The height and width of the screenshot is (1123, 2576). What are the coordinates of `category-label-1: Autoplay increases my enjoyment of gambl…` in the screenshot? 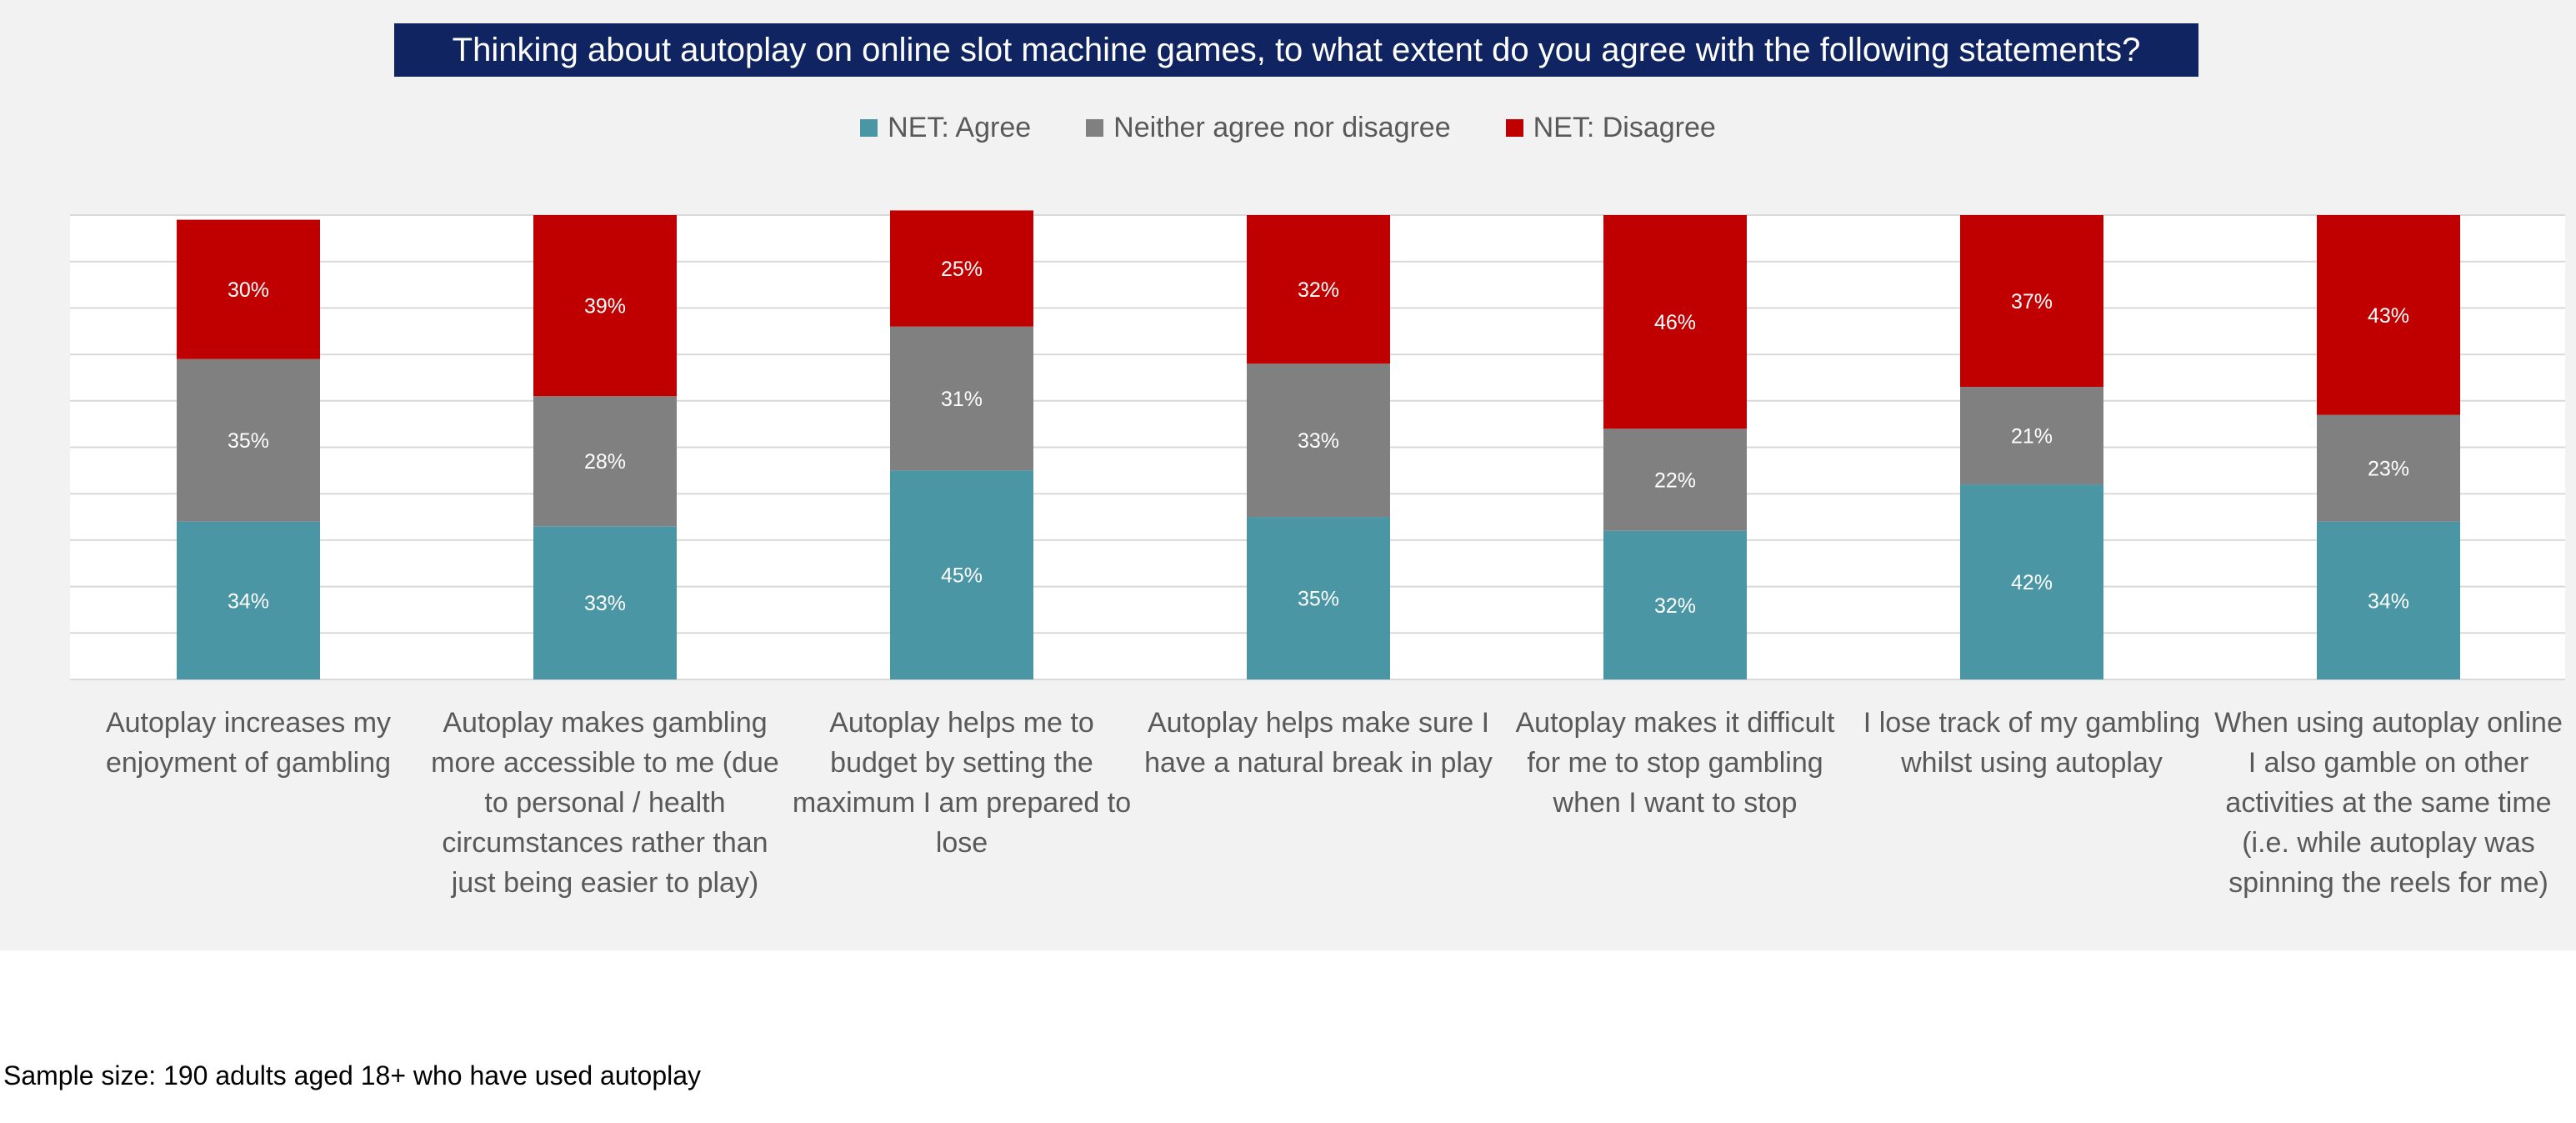 It's located at (248, 743).